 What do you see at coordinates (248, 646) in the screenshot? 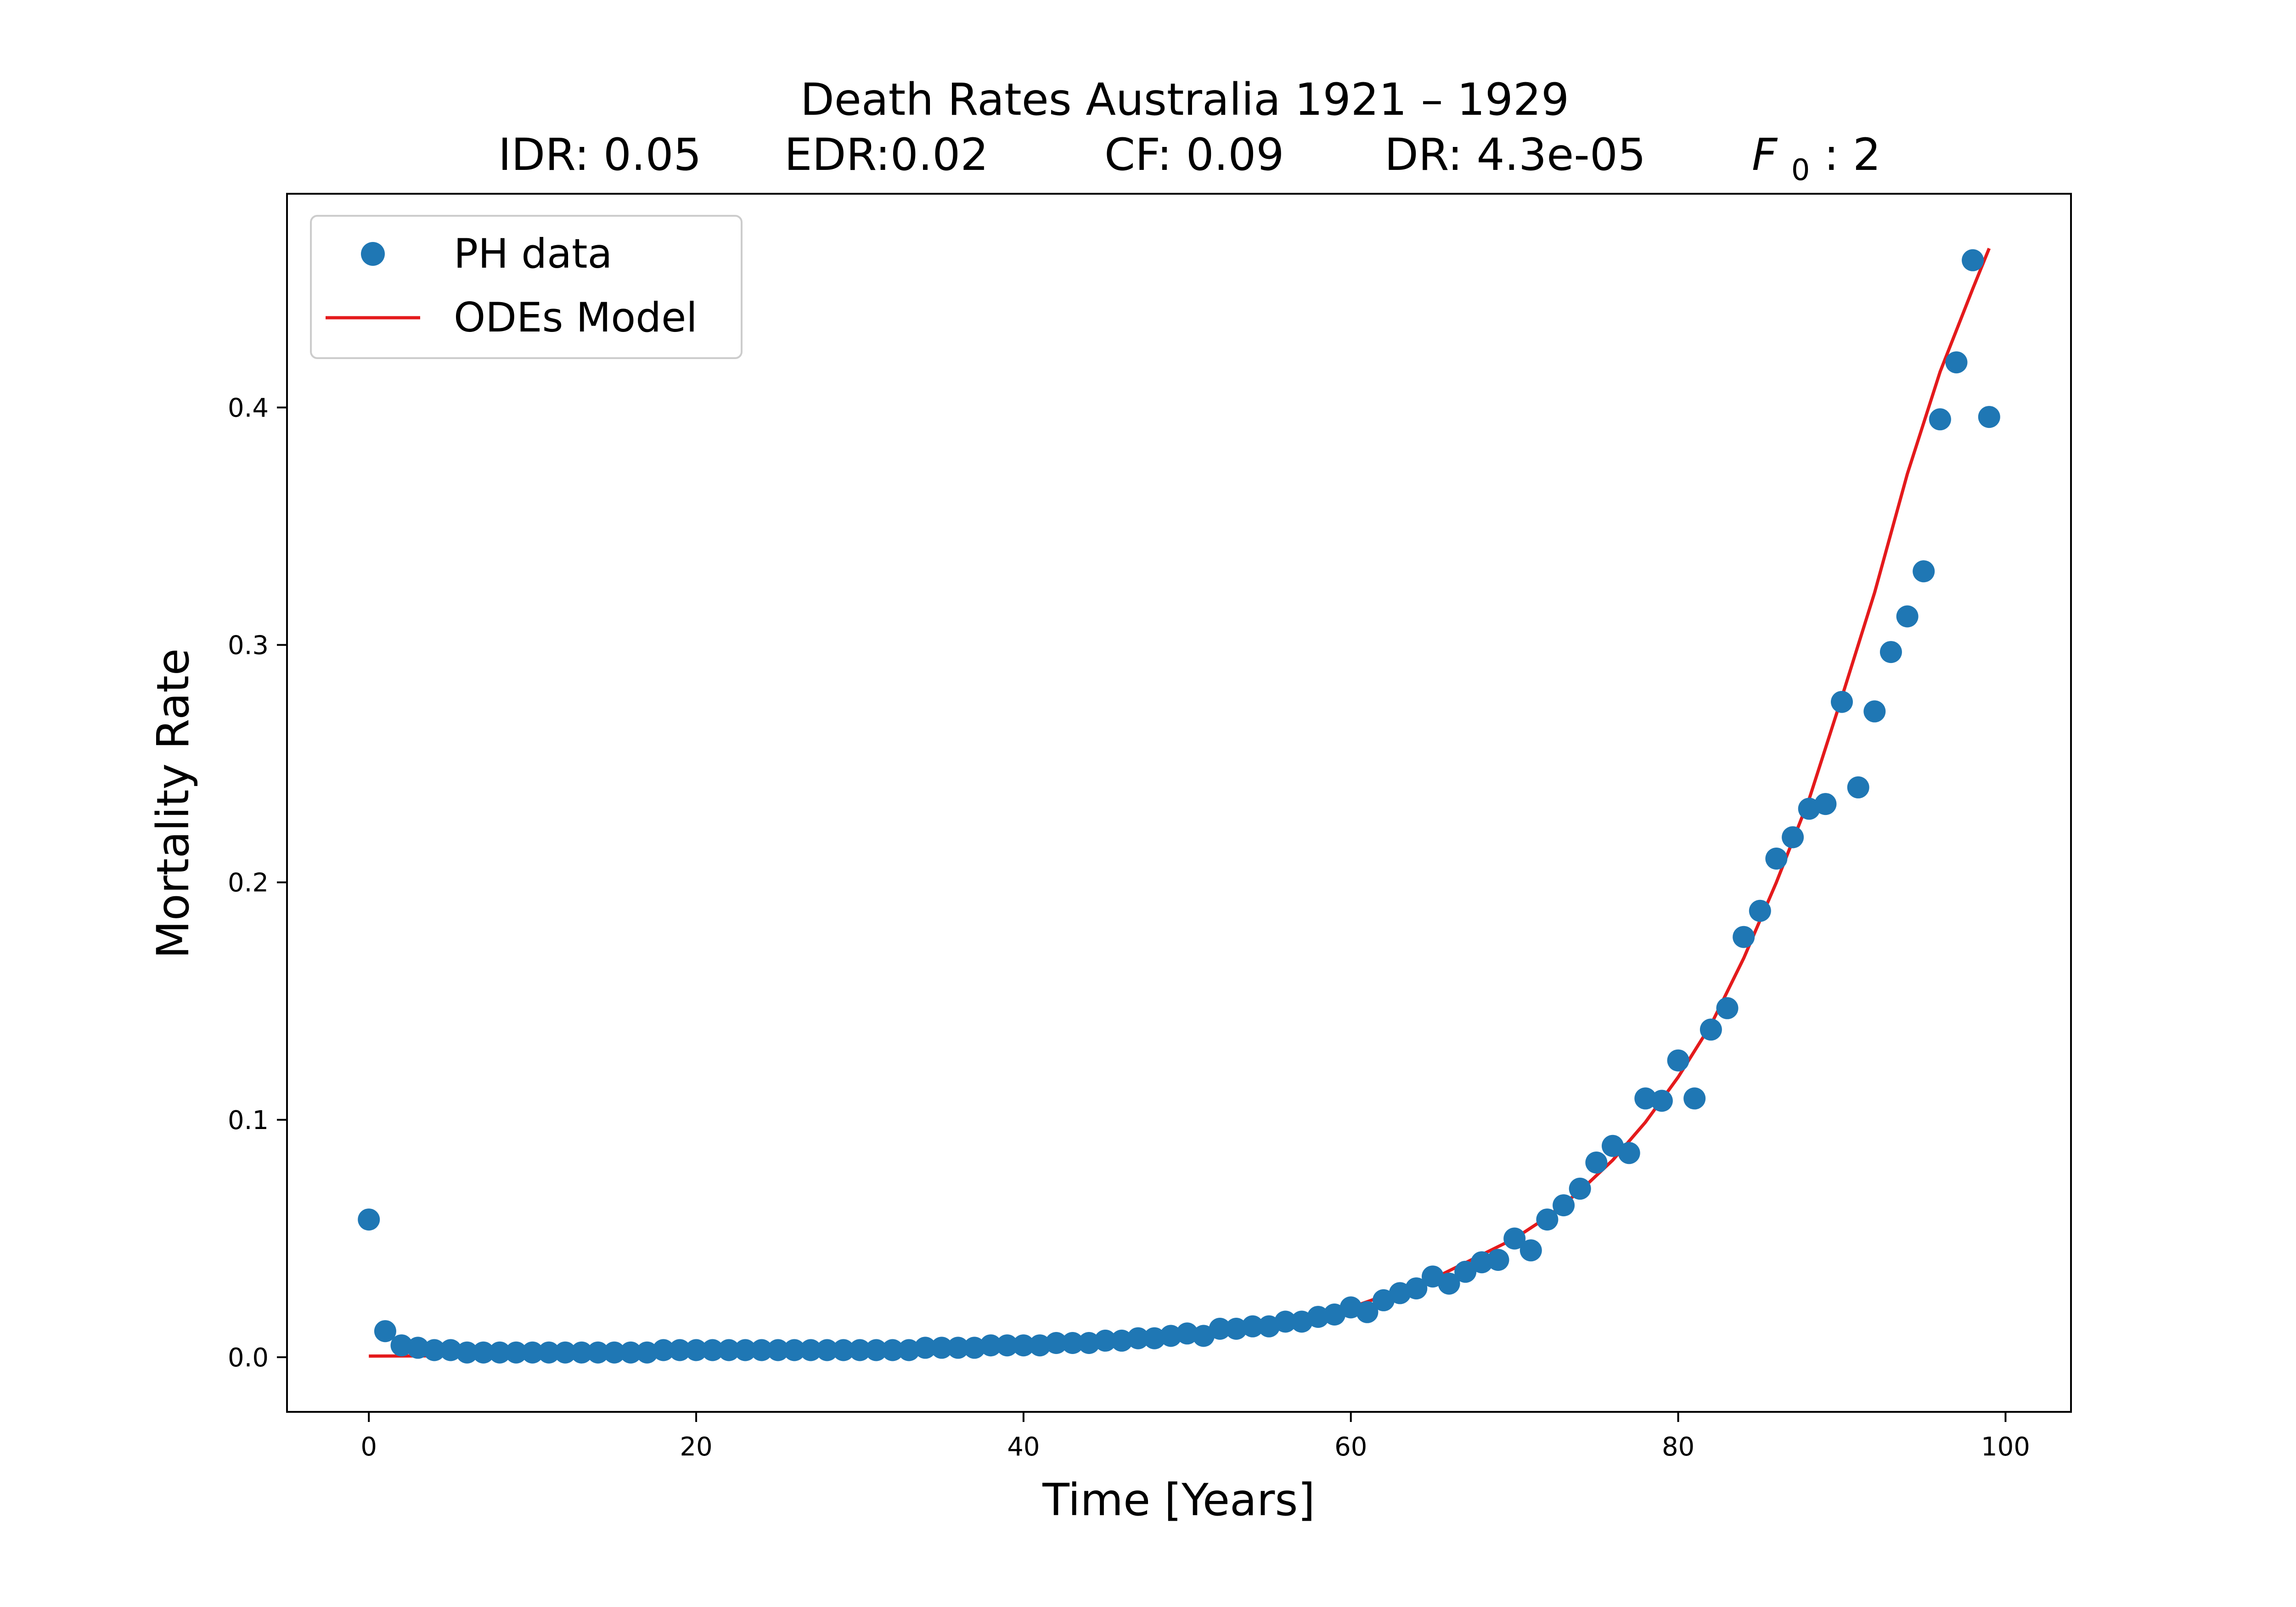
I see `y-tick-label: 0.3` at bounding box center [248, 646].